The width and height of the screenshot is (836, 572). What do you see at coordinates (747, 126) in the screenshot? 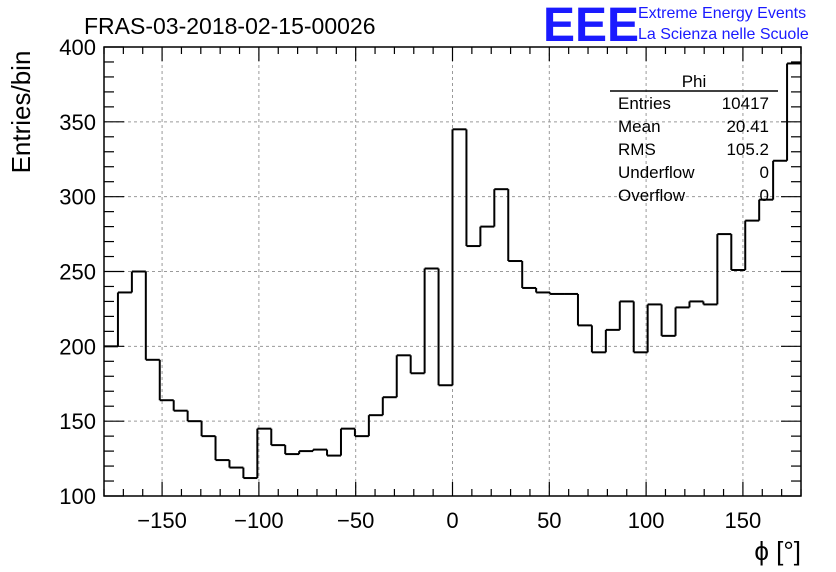
I see `stats-mean-value: 20.41` at bounding box center [747, 126].